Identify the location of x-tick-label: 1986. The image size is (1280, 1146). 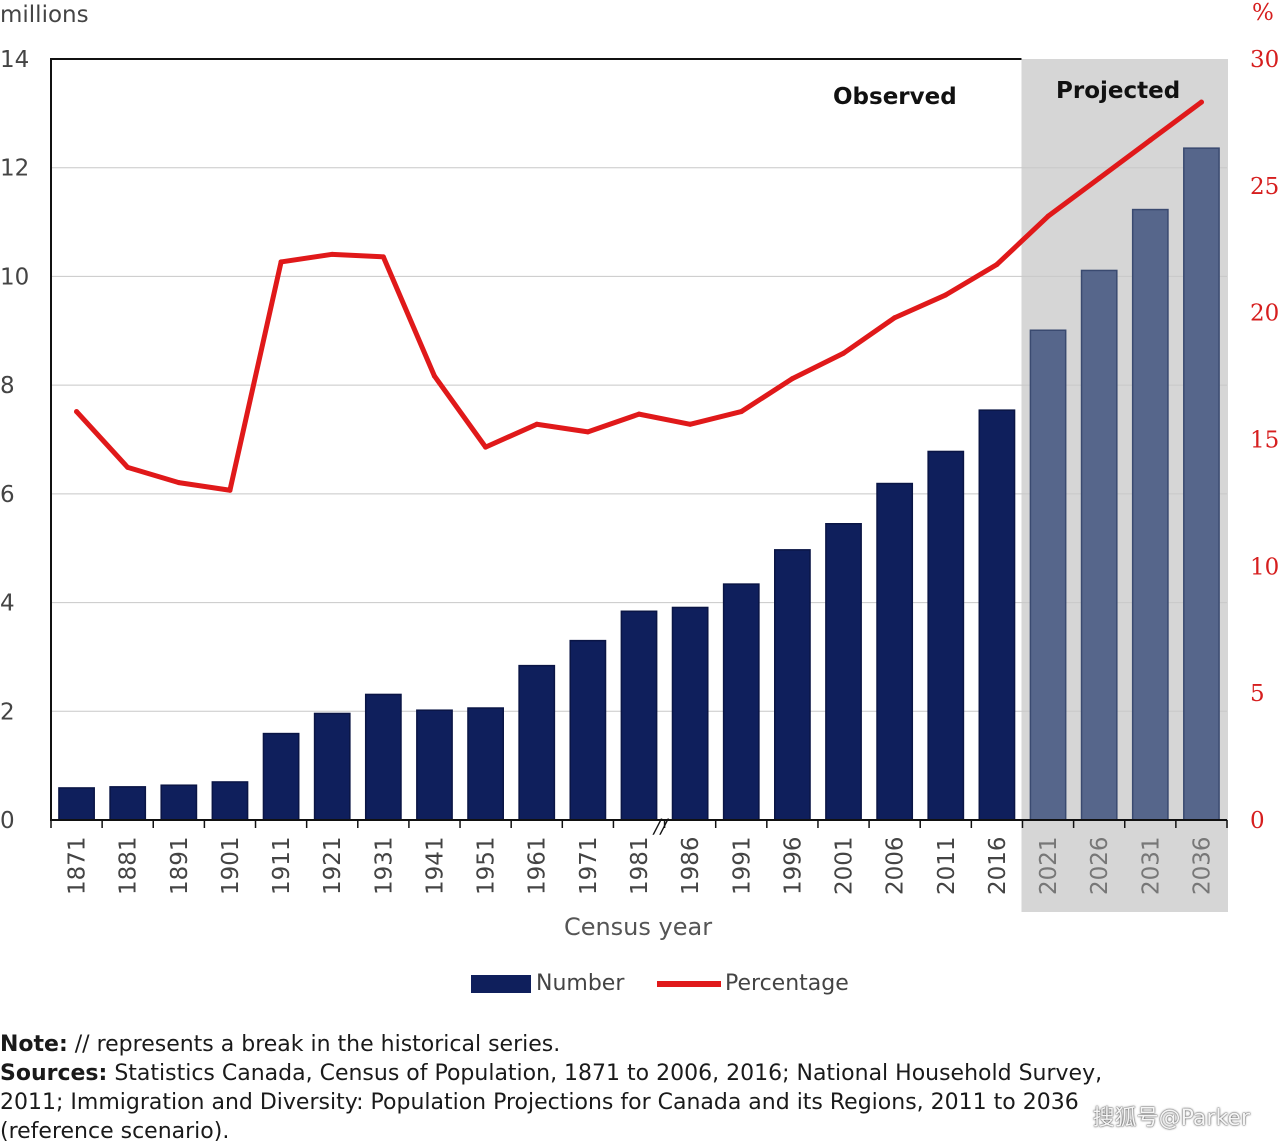
(691, 865).